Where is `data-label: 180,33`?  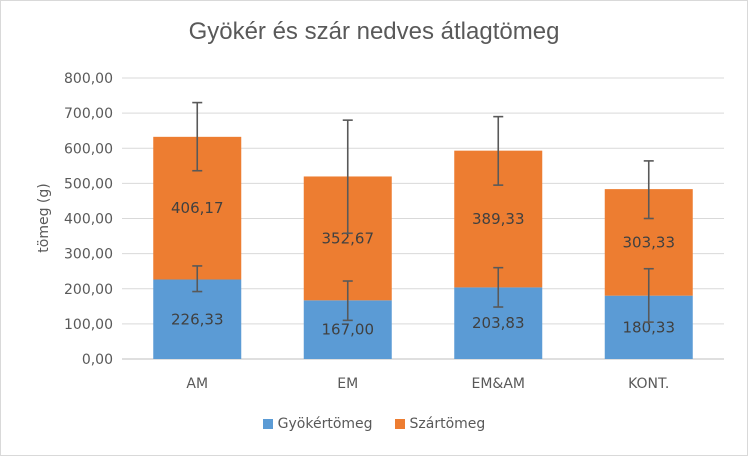
data-label: 180,33 is located at coordinates (649, 327).